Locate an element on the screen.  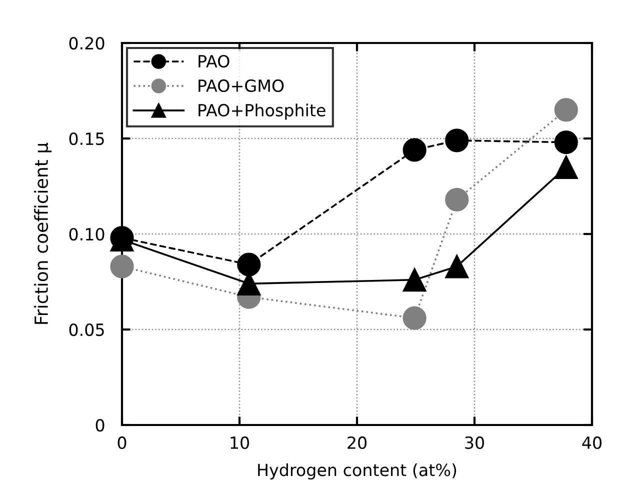
x-tick-label: 10 is located at coordinates (239, 443).